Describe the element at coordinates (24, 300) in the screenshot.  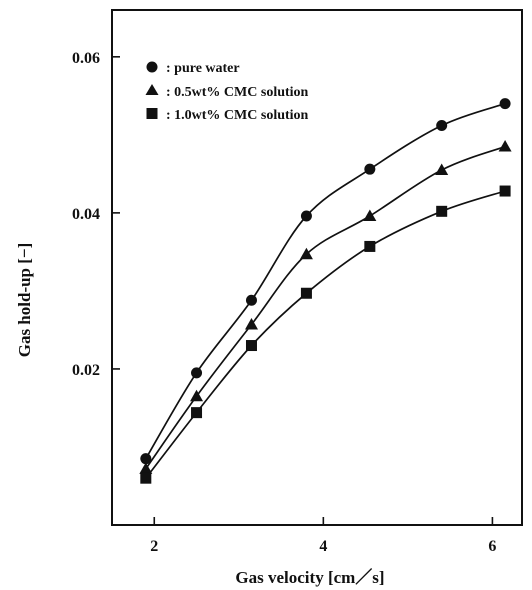
I see `y-axis-title: Gas hold-up [−]` at that location.